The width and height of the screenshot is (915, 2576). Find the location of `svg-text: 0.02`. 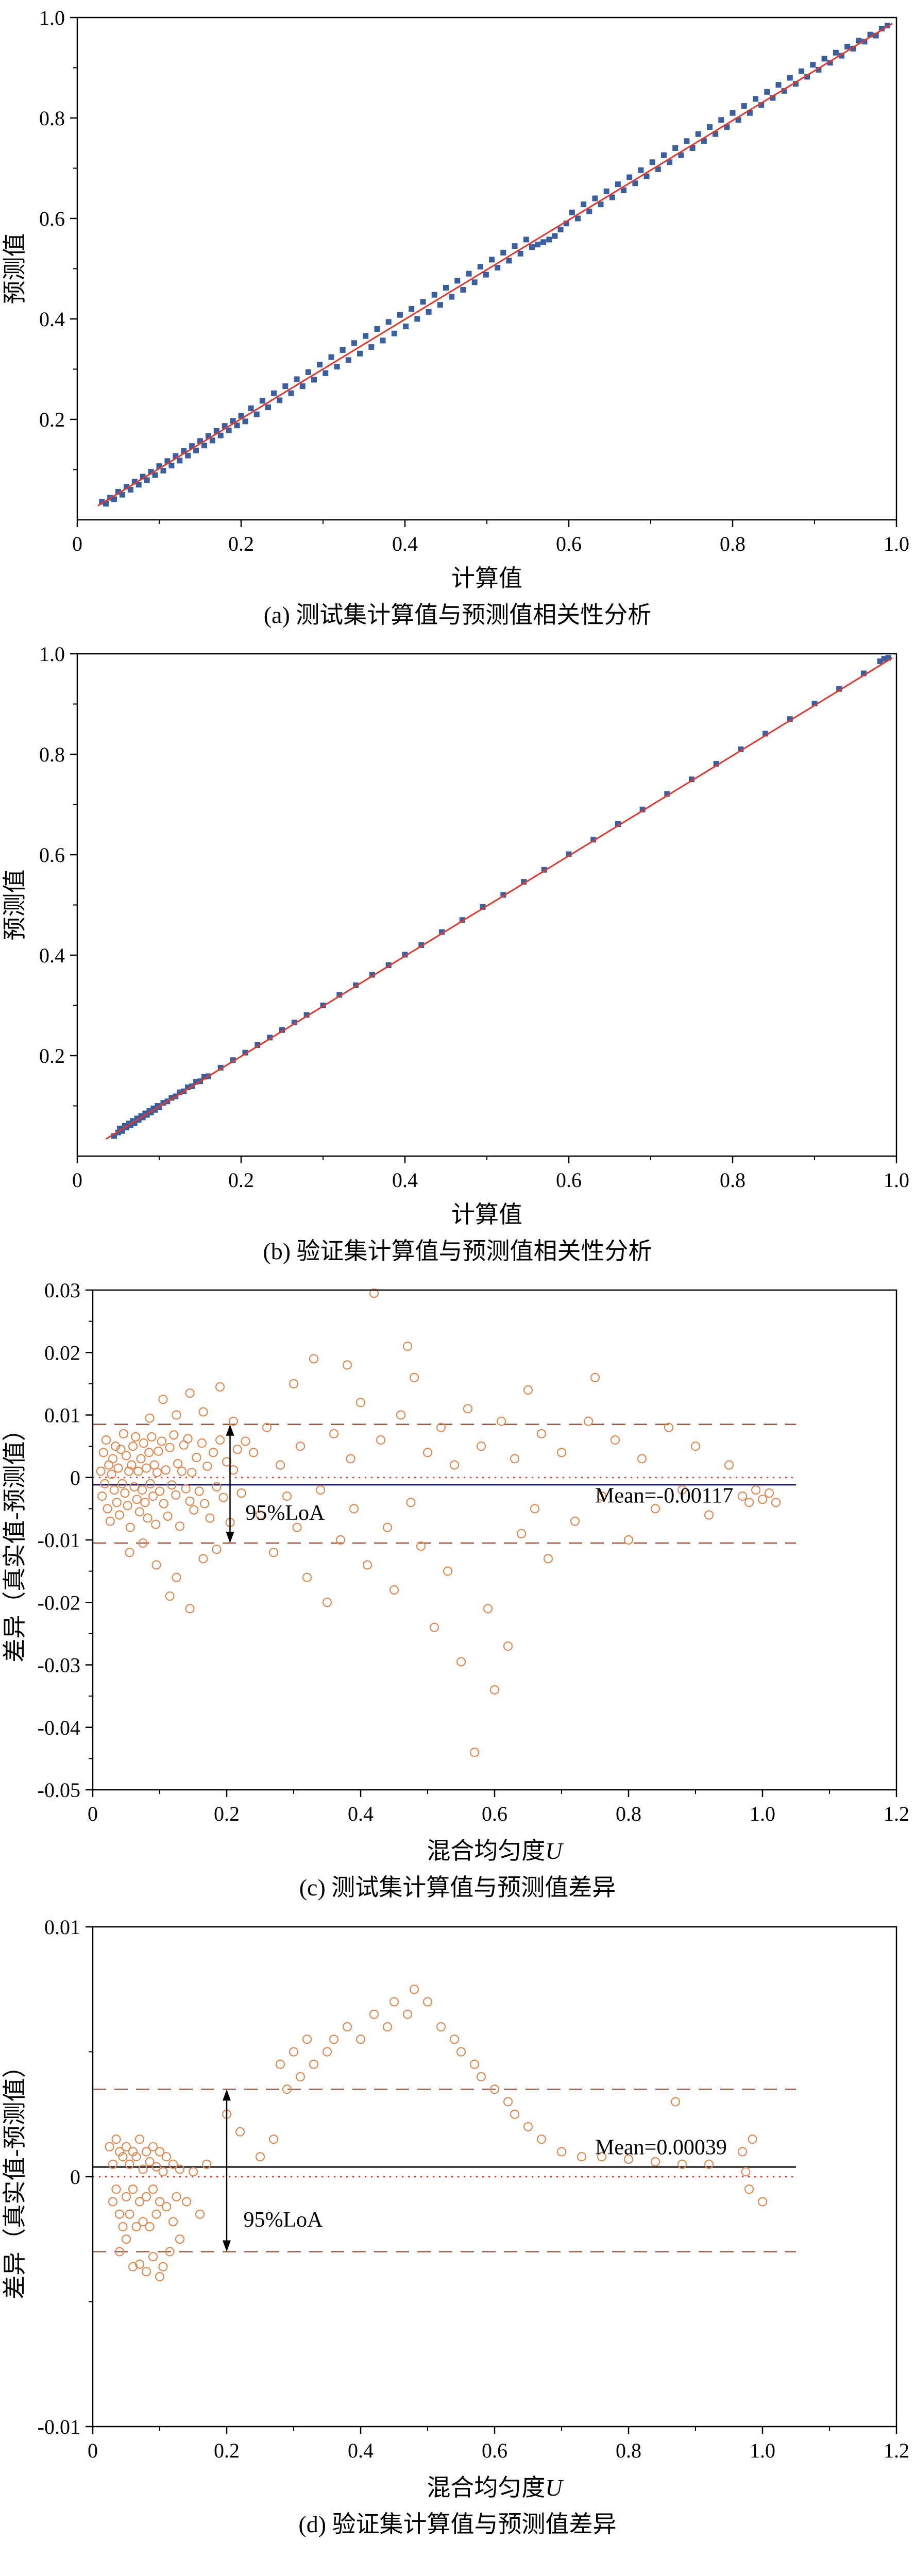

svg-text: 0.02 is located at coordinates (62, 1353).